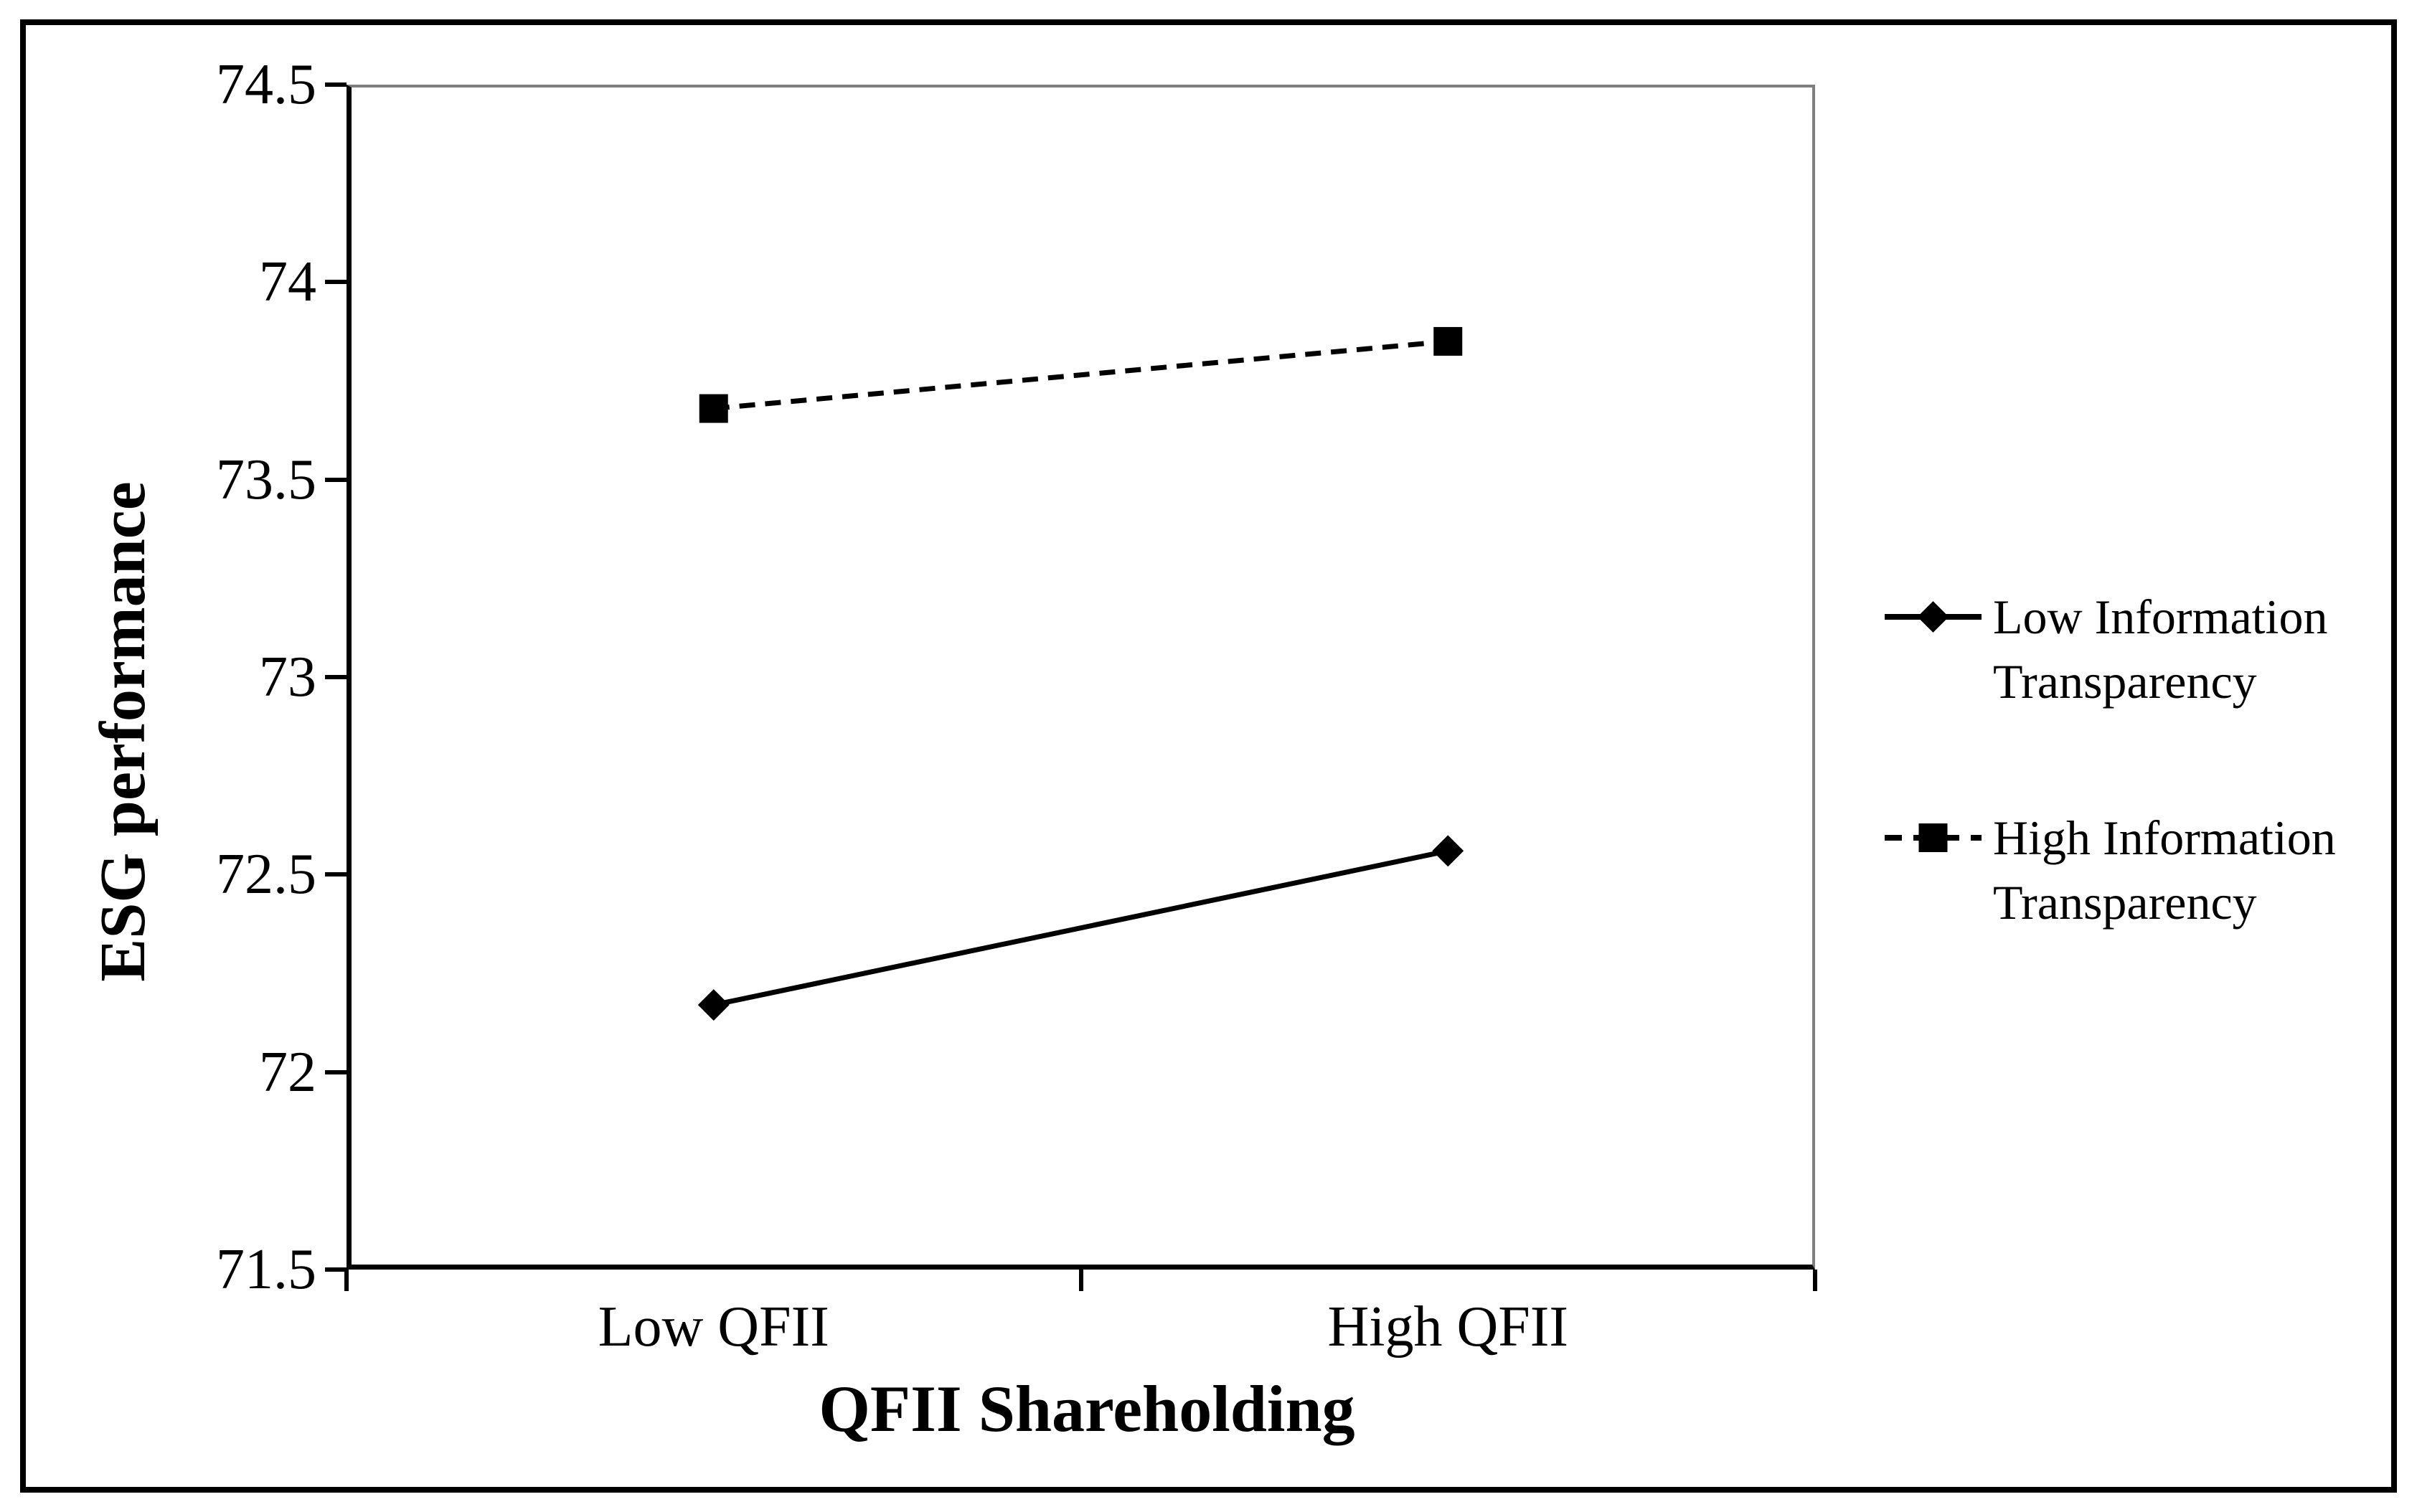 The image size is (2417, 1512). What do you see at coordinates (266, 1269) in the screenshot?
I see `y-tick-label: 71.5` at bounding box center [266, 1269].